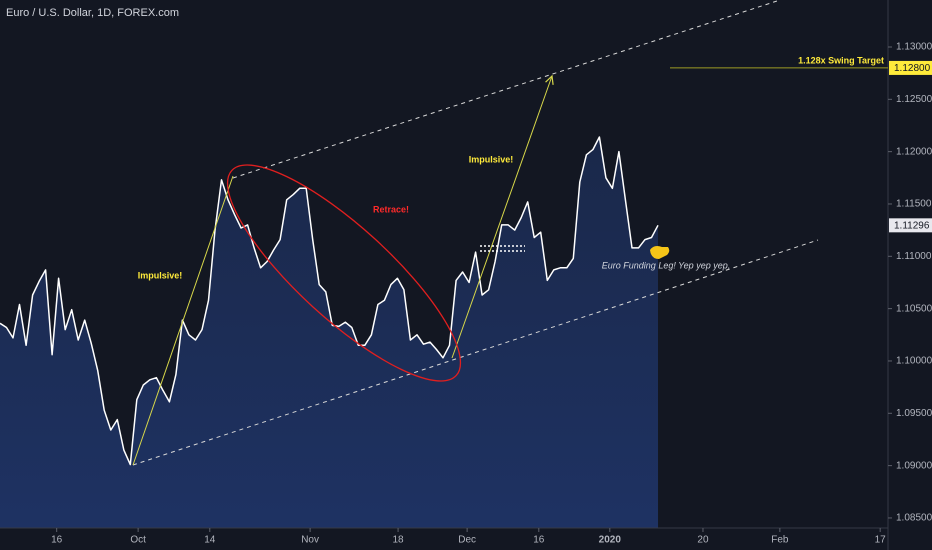 The height and width of the screenshot is (550, 932). What do you see at coordinates (914, 99) in the screenshot?
I see `y-tick-label: 1.12500` at bounding box center [914, 99].